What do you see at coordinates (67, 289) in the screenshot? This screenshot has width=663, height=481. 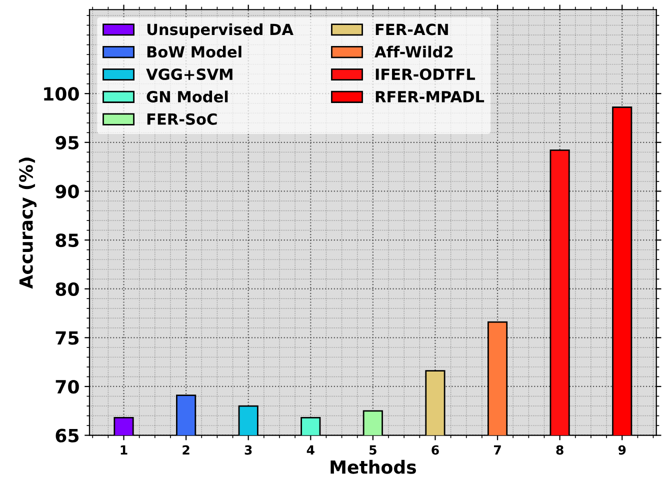 I see `y-tick-label: 80` at bounding box center [67, 289].